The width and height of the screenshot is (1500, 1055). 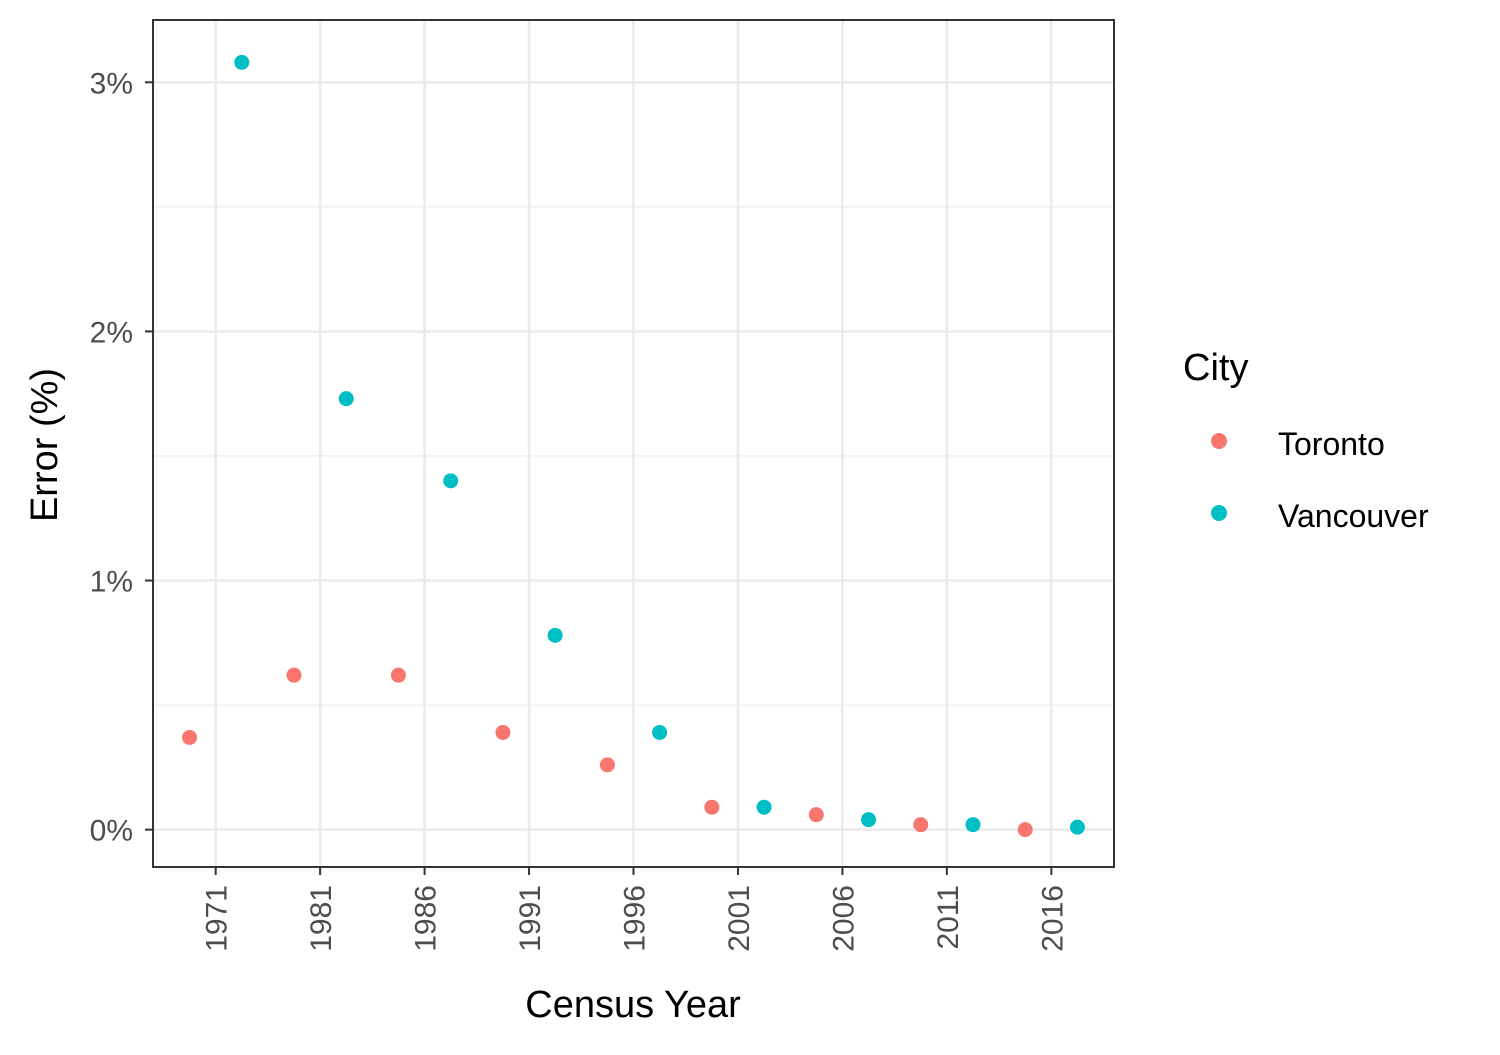 What do you see at coordinates (111, 83) in the screenshot?
I see `y-tick-label: 3%` at bounding box center [111, 83].